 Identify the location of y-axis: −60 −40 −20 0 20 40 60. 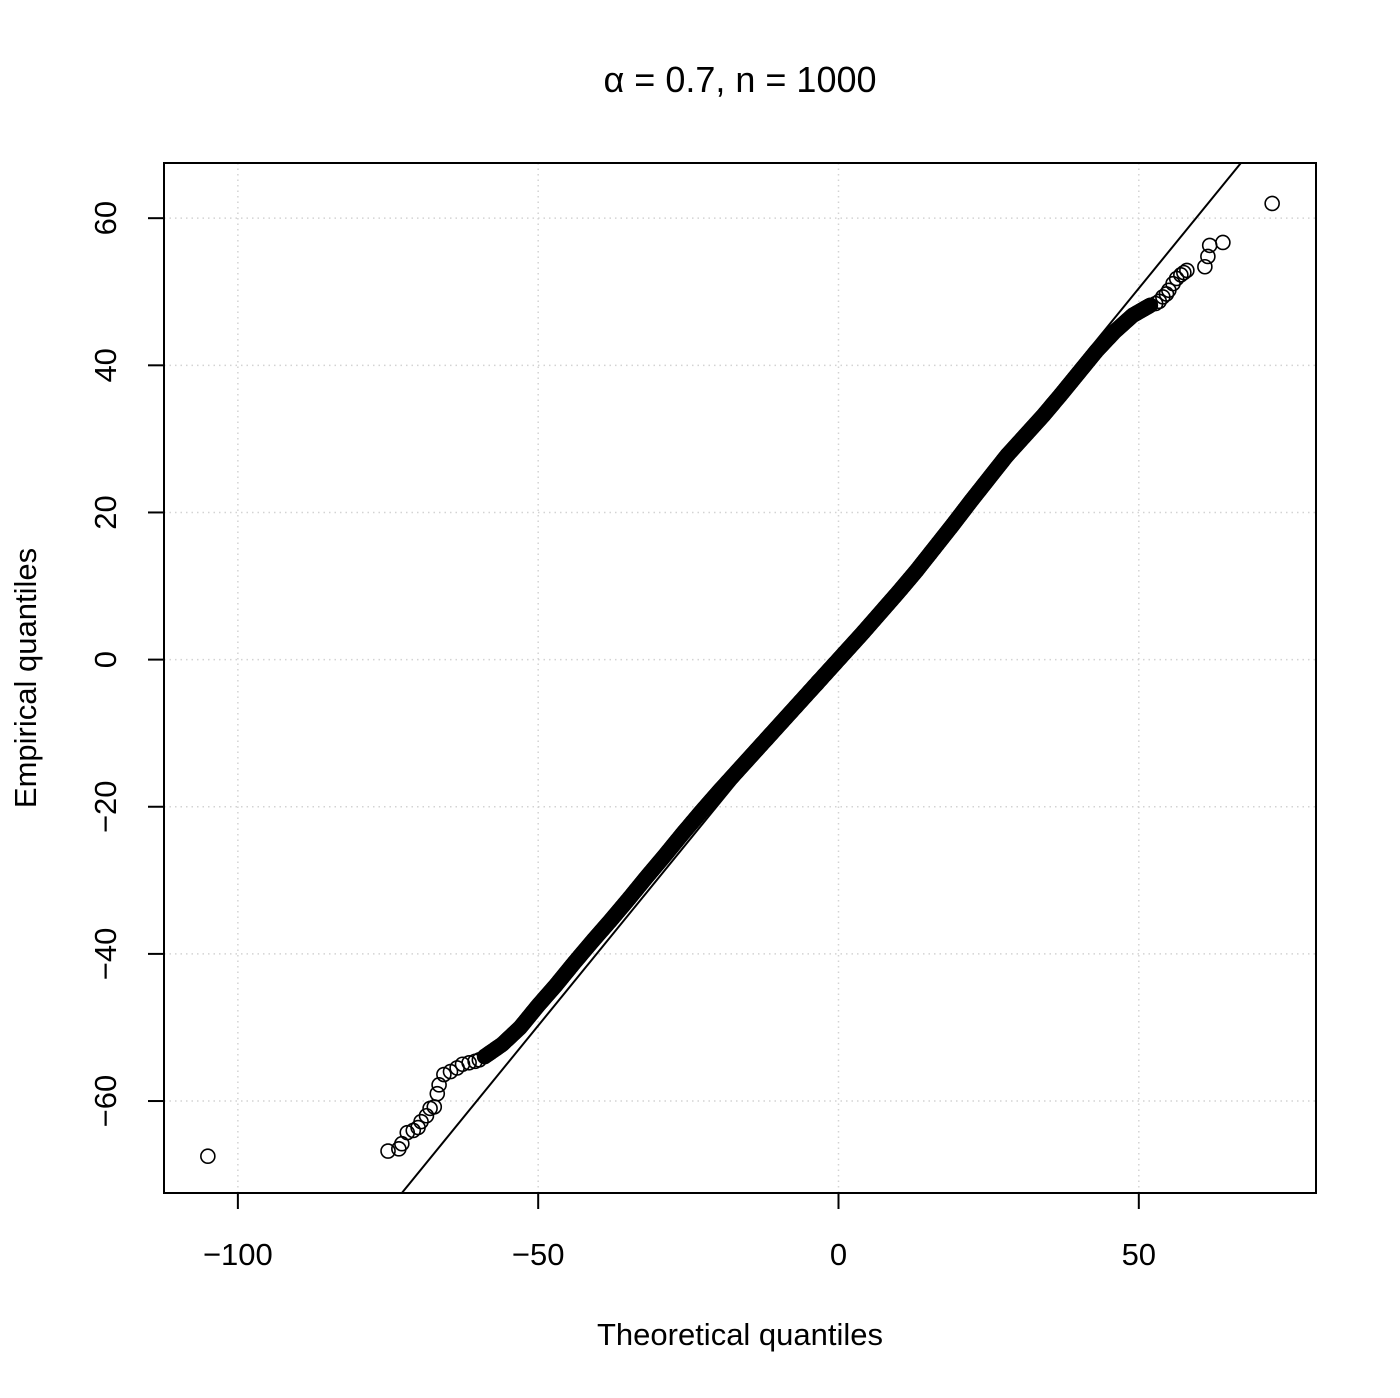
(126, 664).